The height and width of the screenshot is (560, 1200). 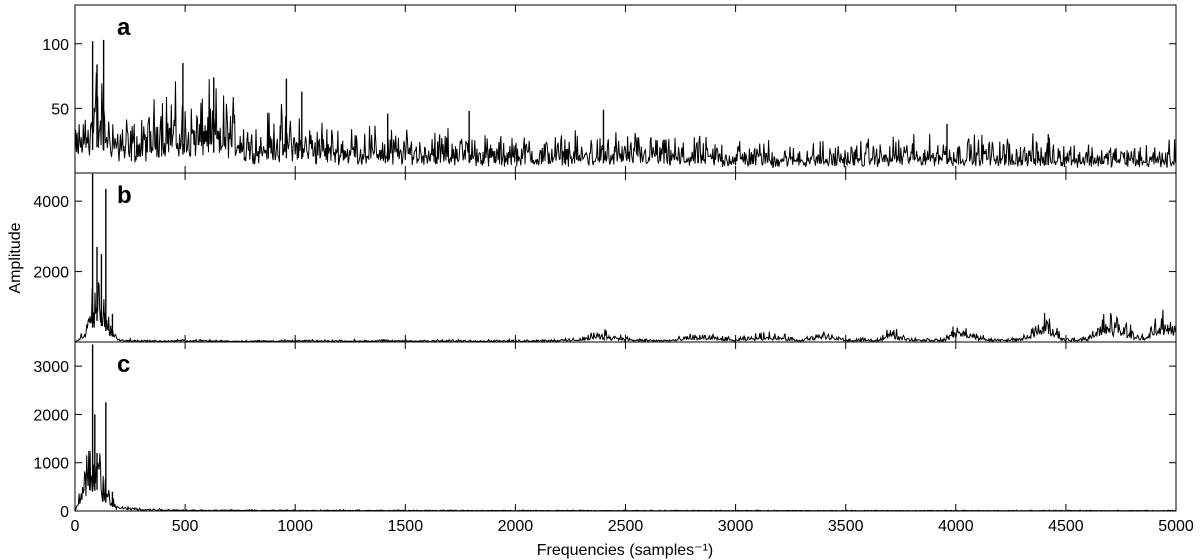 I want to click on y-tick-label: 100, so click(x=55, y=45).